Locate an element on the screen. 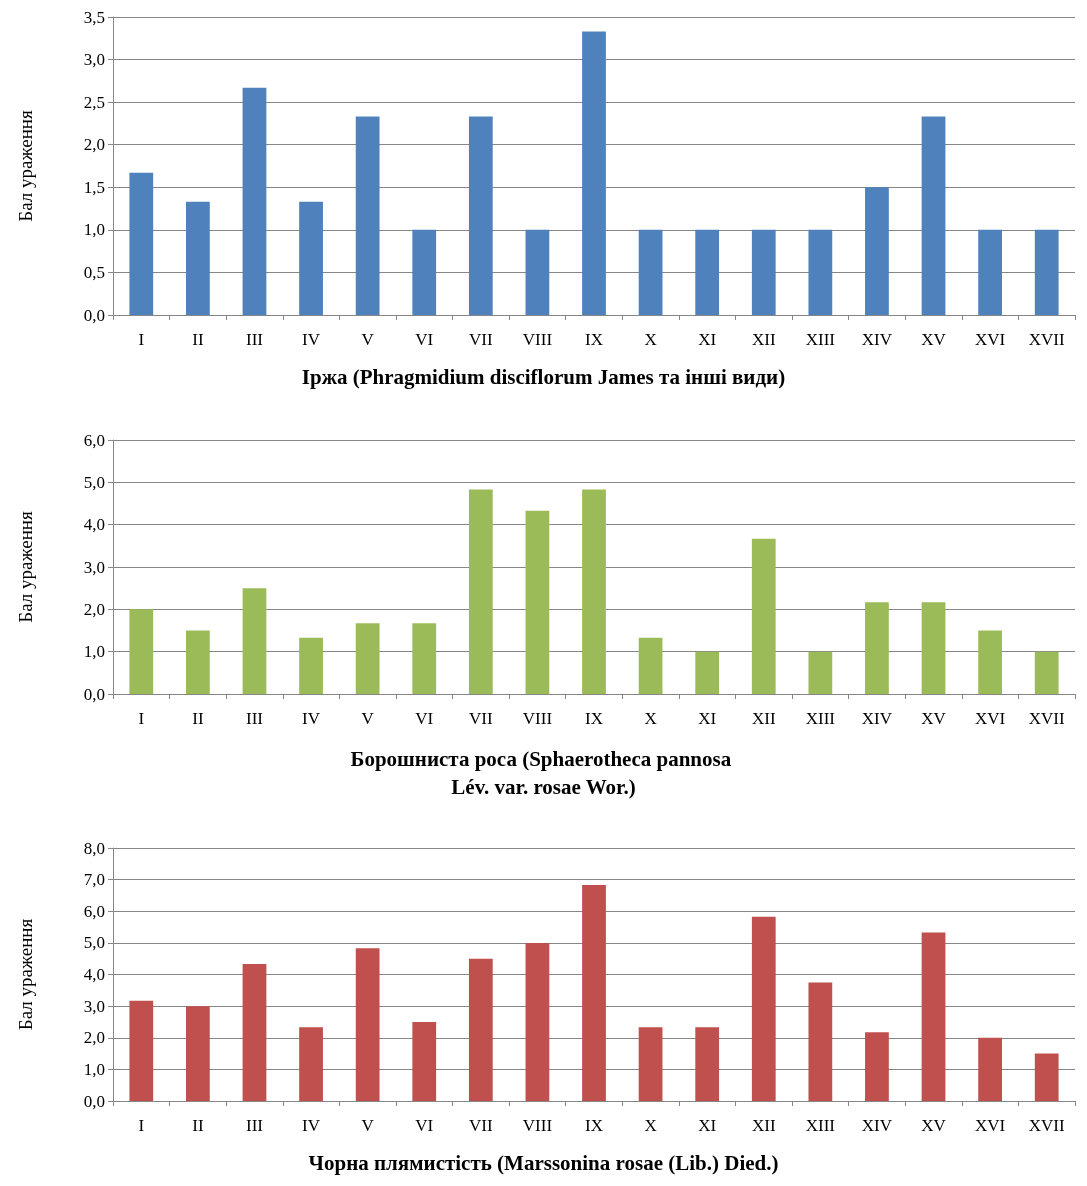  y-tick-label: 0,5 is located at coordinates (94, 272).